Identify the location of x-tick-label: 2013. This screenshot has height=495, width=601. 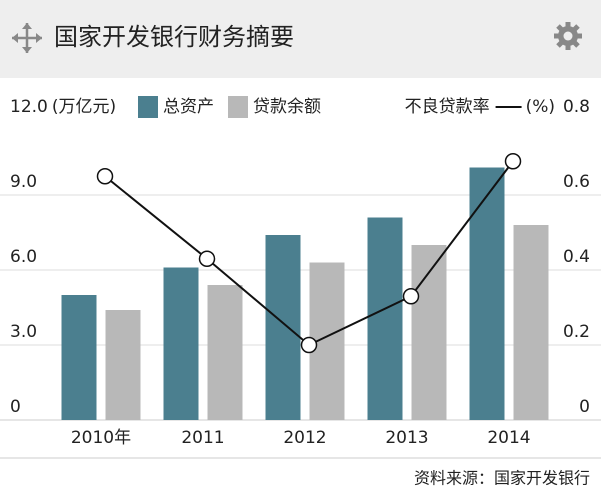
(406, 438).